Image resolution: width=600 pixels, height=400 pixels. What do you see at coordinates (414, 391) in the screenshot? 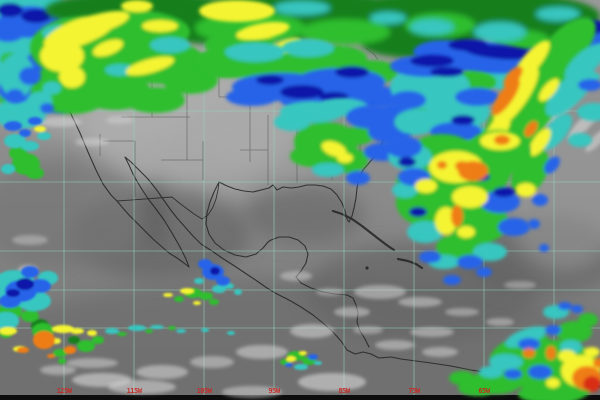
I see `longitude-label: 75W` at bounding box center [414, 391].